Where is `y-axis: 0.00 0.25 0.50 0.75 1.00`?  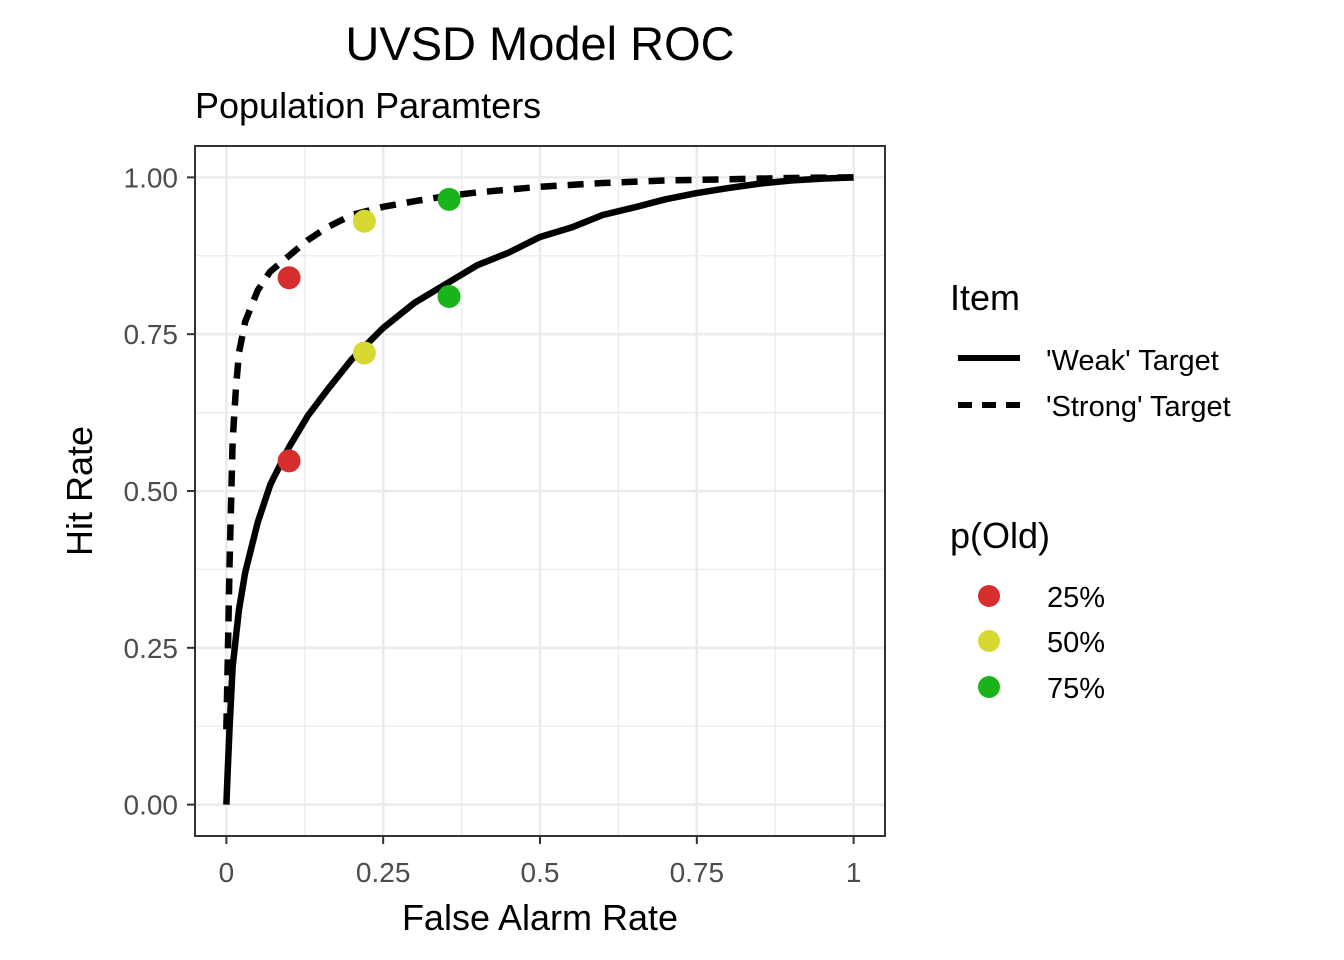 y-axis: 0.00 0.25 0.50 0.75 1.00 is located at coordinates (159, 491).